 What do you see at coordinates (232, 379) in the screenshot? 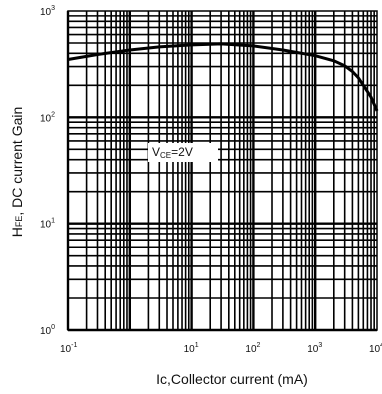
I see `x-axis-title: Ic,Collector current (mA)` at bounding box center [232, 379].